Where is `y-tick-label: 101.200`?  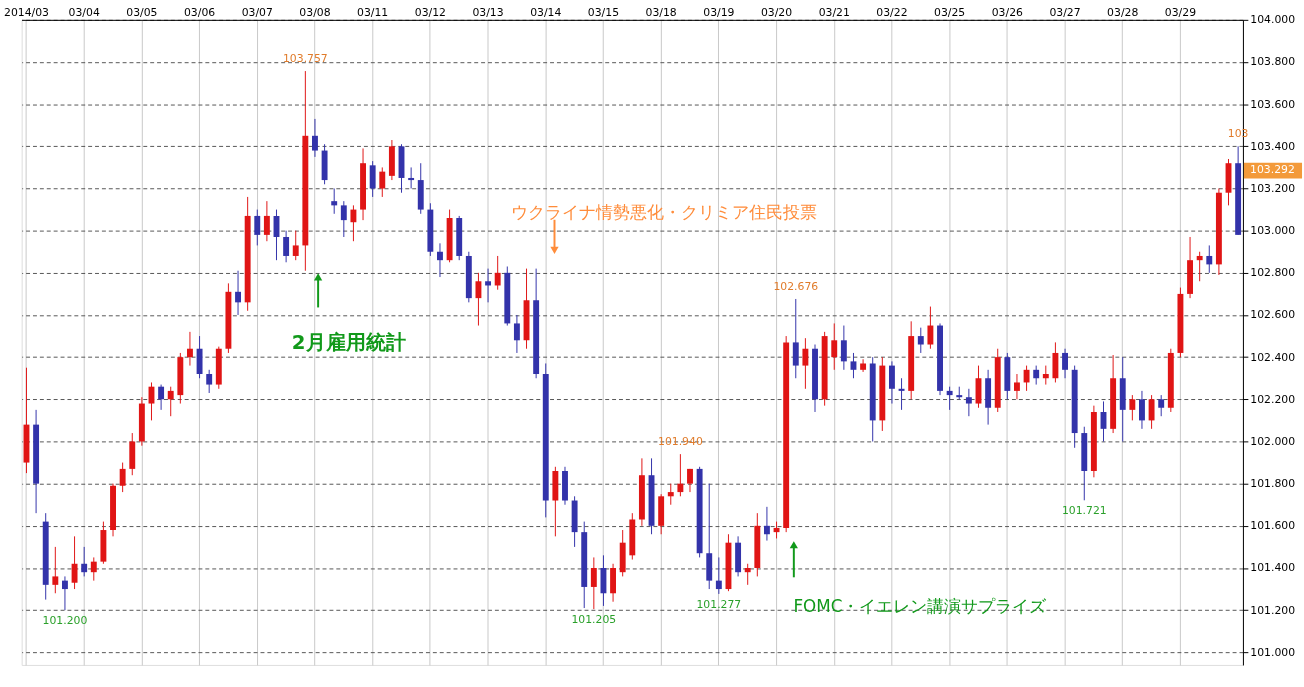
y-tick-label: 101.200 is located at coordinates (1273, 610).